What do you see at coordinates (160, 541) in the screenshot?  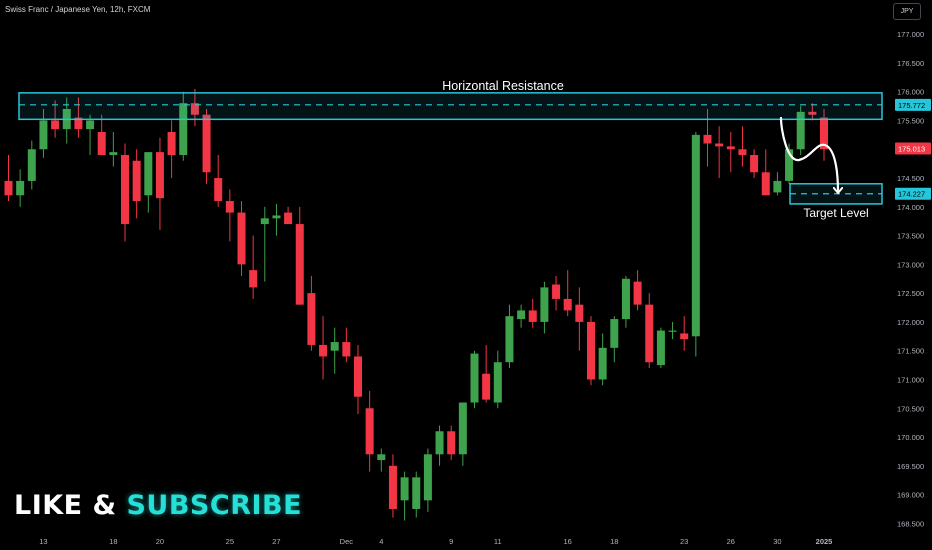 I see `time-tick-label: 20` at bounding box center [160, 541].